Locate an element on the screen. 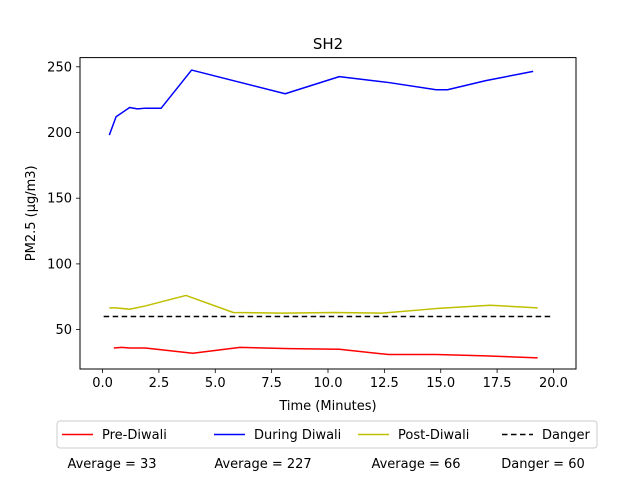 The image size is (640, 480). legend: Pre-Diwali During Diwali Post-Diwali Danger is located at coordinates (327, 434).